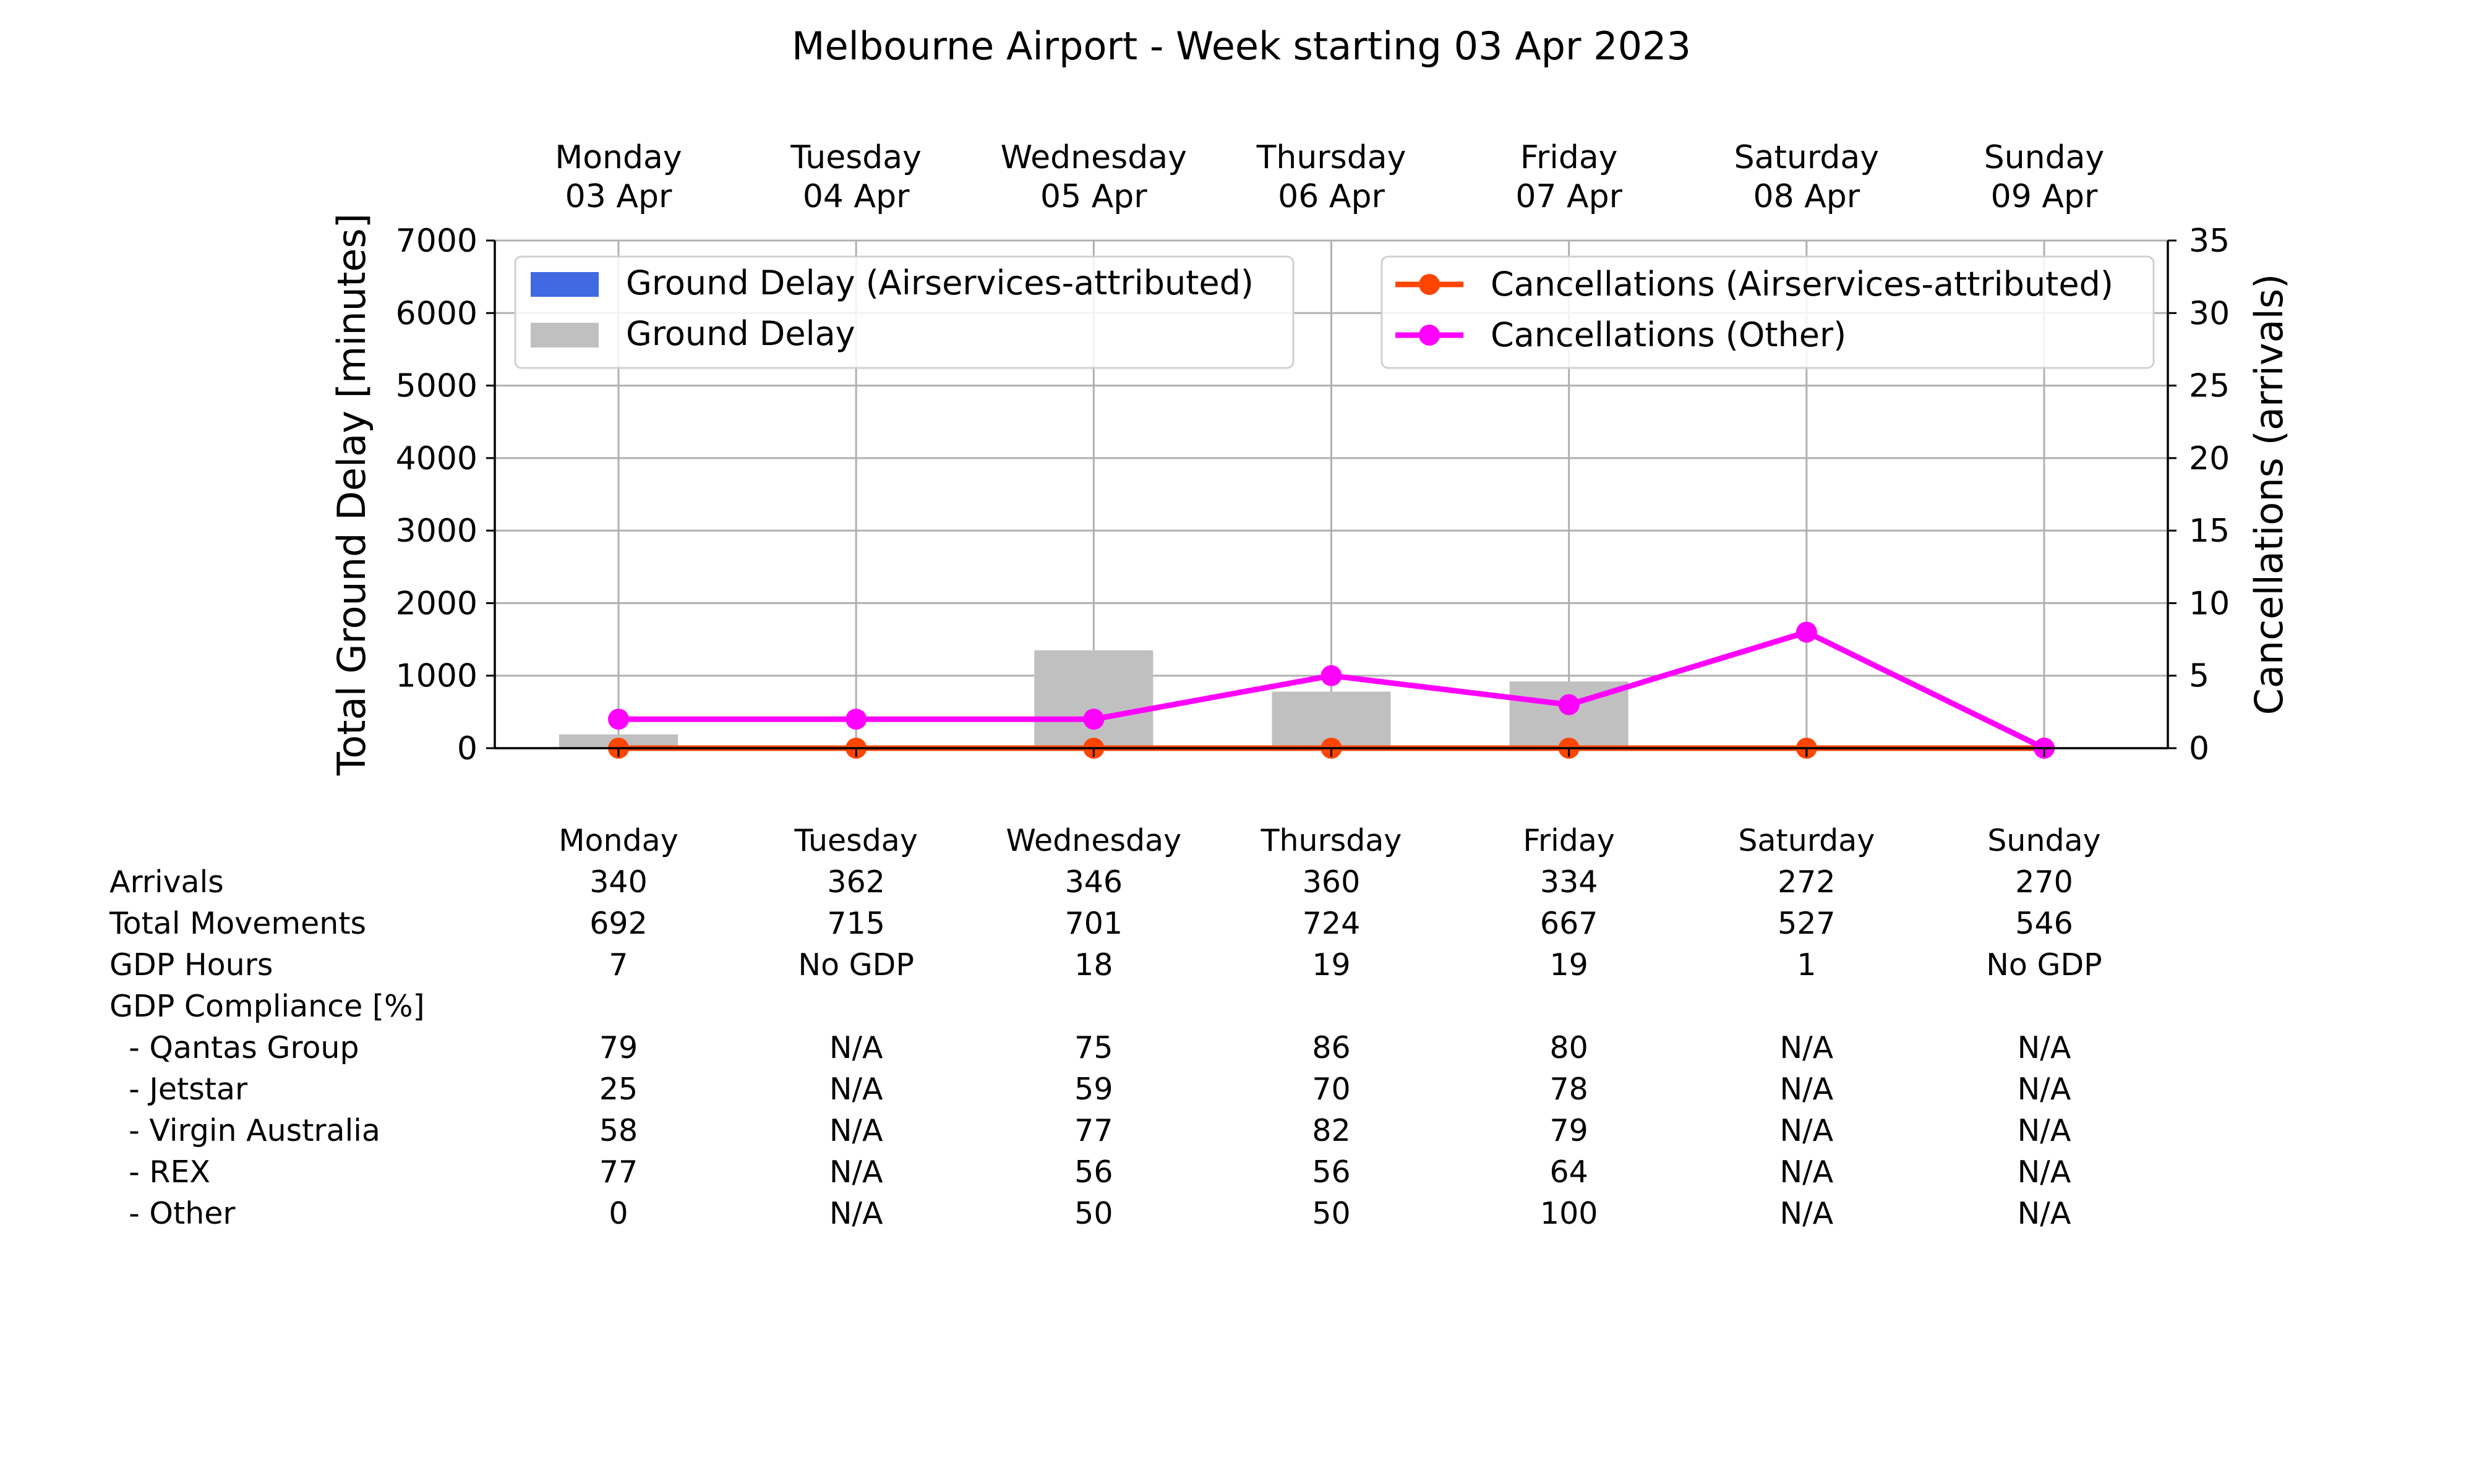 The height and width of the screenshot is (1484, 2474). I want to click on table-cell: 362, so click(856, 882).